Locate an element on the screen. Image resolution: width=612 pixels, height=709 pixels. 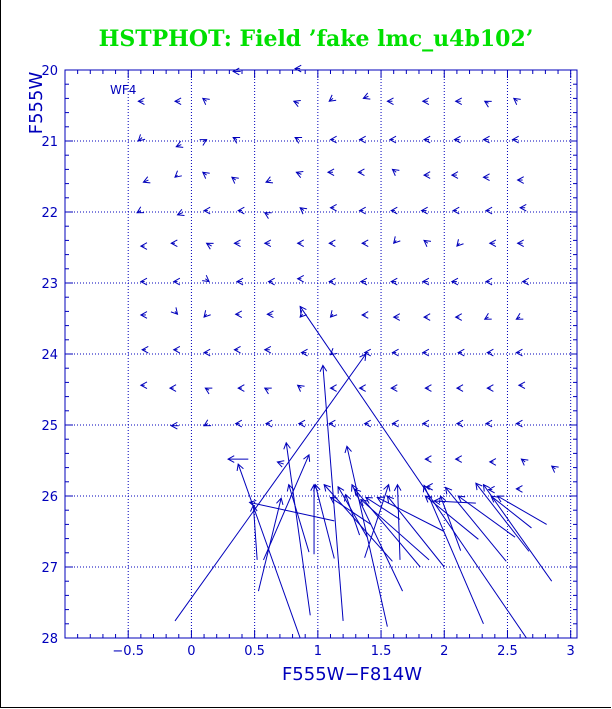
x-tick-label: 1.5 is located at coordinates (381, 651).